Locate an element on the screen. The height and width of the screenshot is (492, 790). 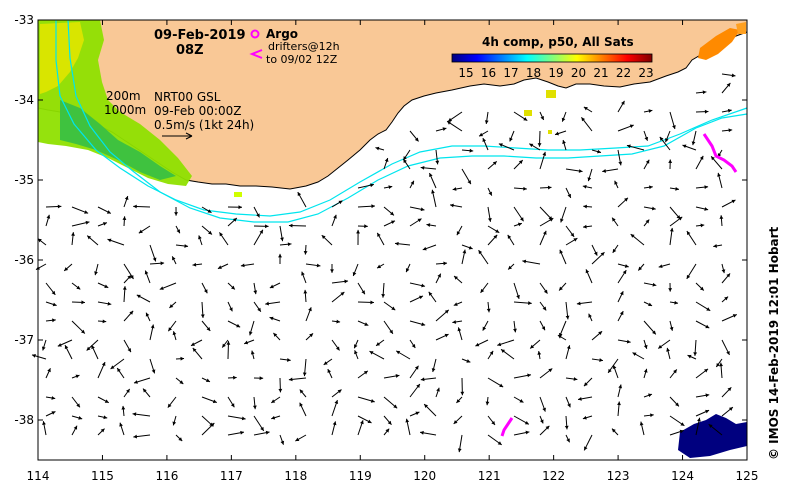
y-tick-label: -37 is located at coordinates (24, 340).